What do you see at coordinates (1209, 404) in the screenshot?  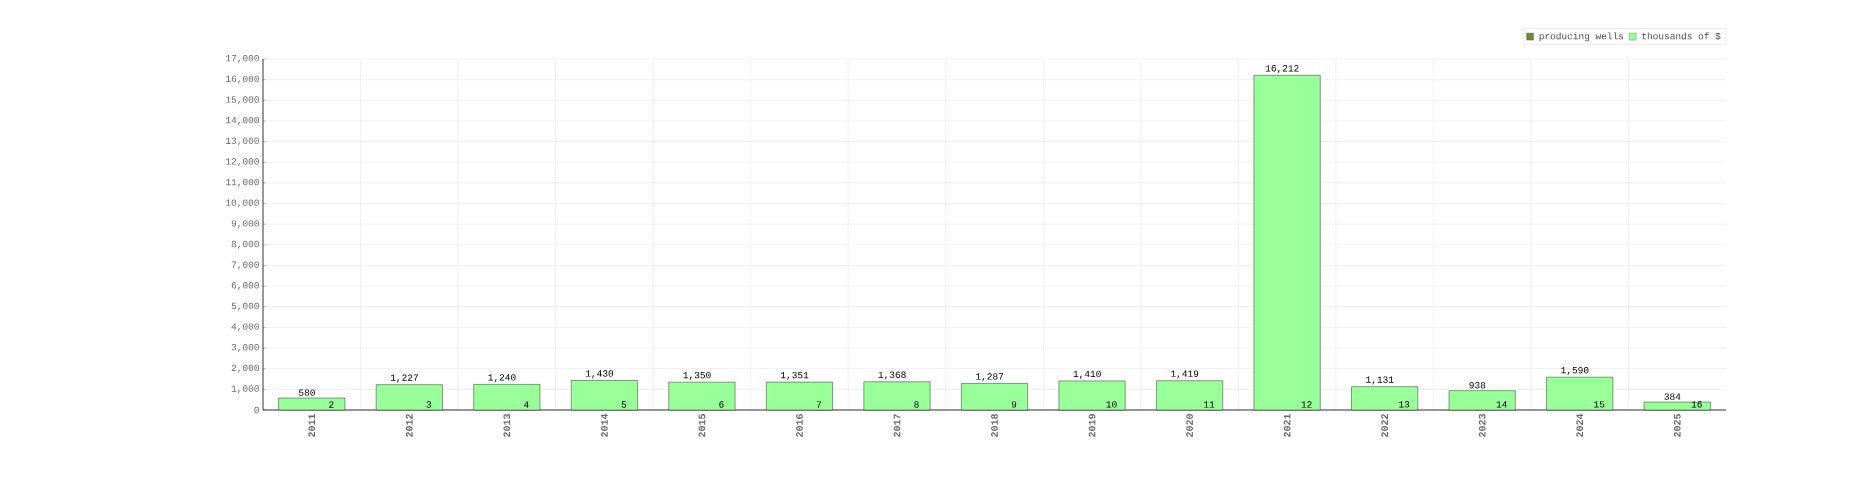 I see `data-label: 11` at bounding box center [1209, 404].